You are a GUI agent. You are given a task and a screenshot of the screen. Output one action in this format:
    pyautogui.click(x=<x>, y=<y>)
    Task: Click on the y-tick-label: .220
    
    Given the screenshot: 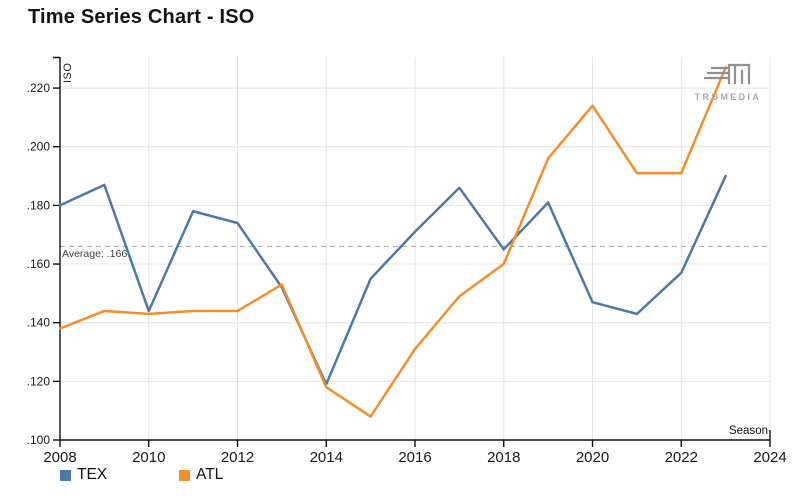 What is the action you would take?
    pyautogui.click(x=39, y=88)
    